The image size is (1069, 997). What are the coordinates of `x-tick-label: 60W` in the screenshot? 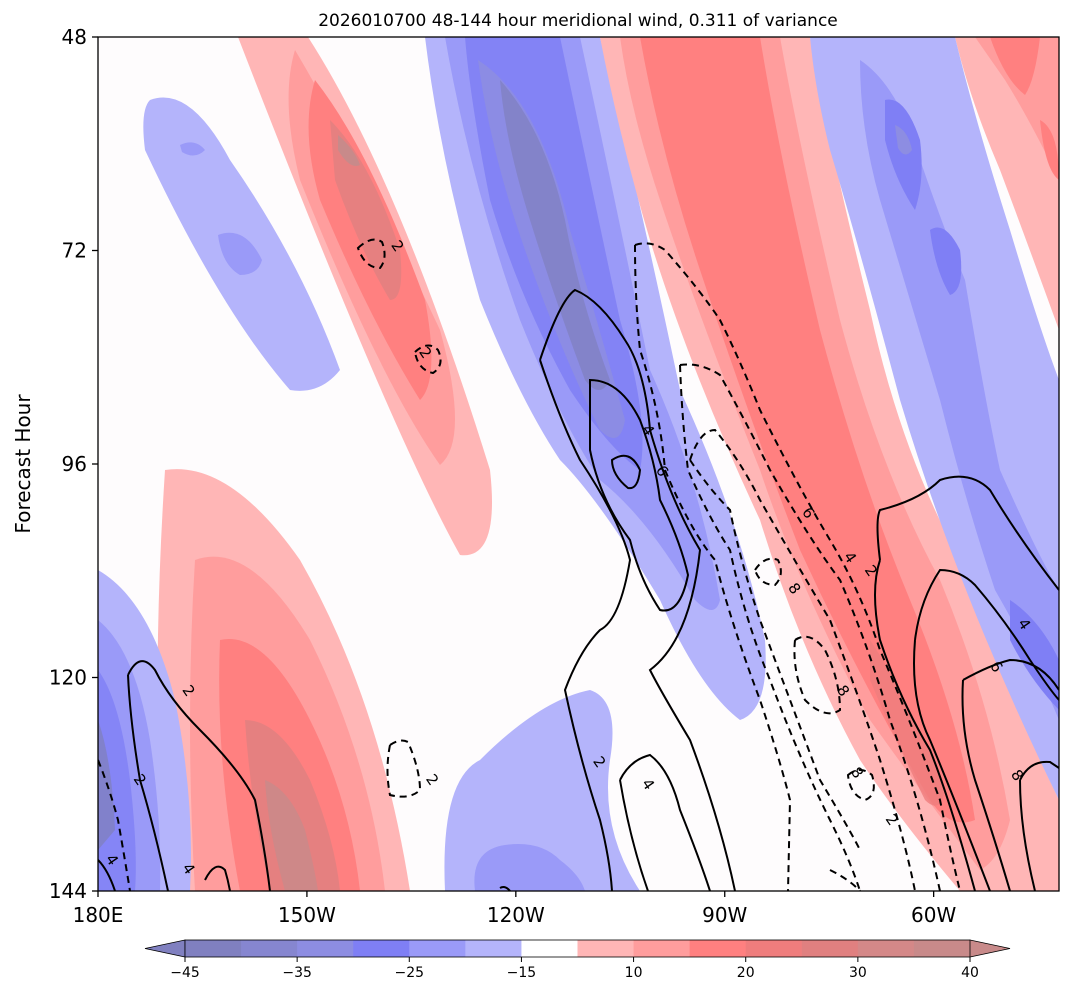 It's located at (933, 915).